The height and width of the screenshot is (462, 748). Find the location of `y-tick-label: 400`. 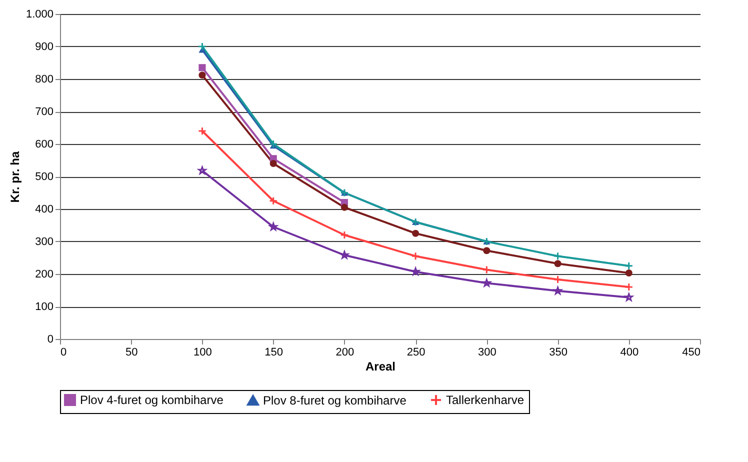

y-tick-label: 400 is located at coordinates (44, 210).